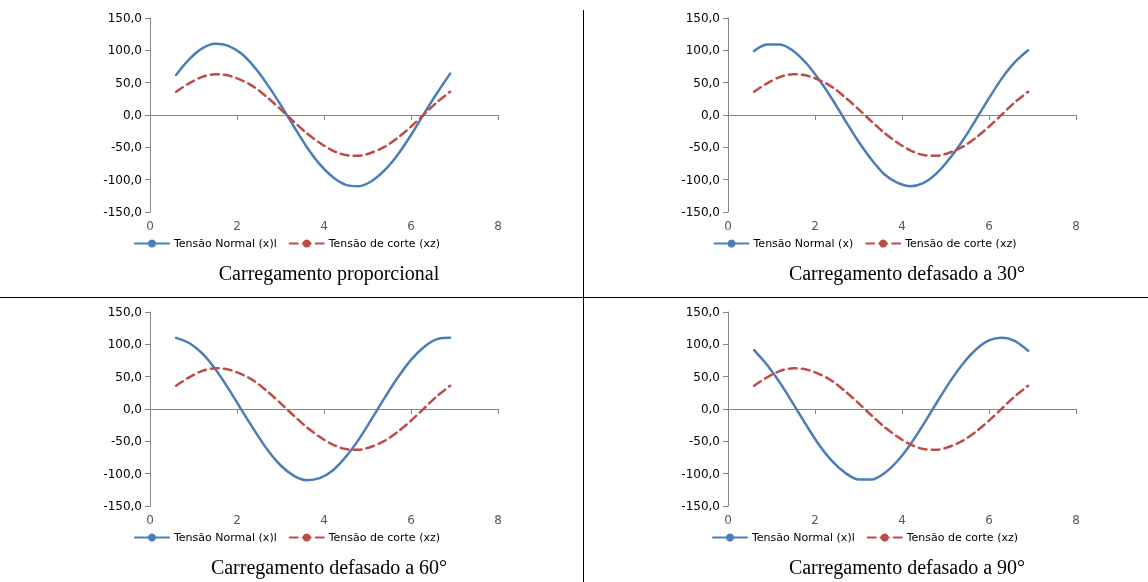 The width and height of the screenshot is (1148, 582). I want to click on text: Carregamento defasado a 90°, so click(907, 567).